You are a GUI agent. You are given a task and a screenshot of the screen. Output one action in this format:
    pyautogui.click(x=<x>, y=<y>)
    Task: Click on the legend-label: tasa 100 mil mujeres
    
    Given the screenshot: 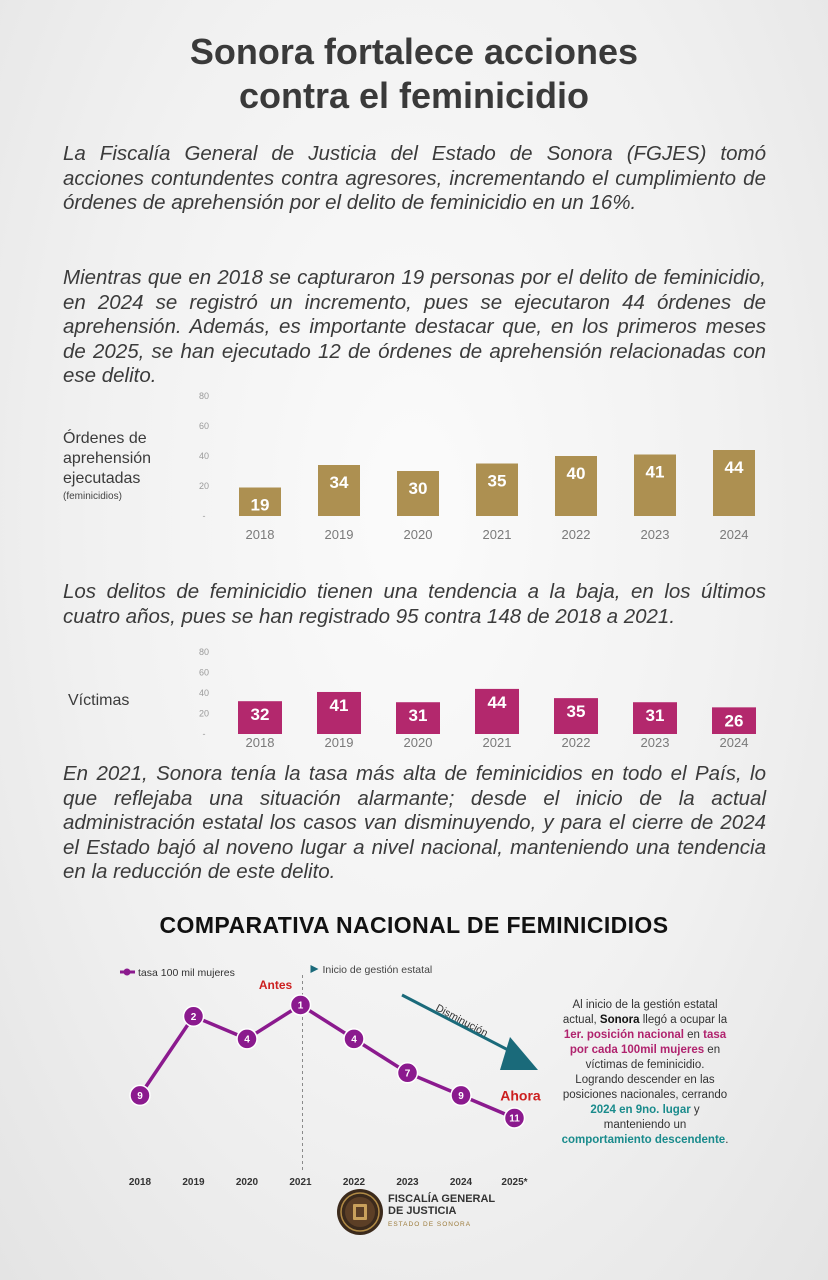 What is the action you would take?
    pyautogui.click(x=186, y=973)
    